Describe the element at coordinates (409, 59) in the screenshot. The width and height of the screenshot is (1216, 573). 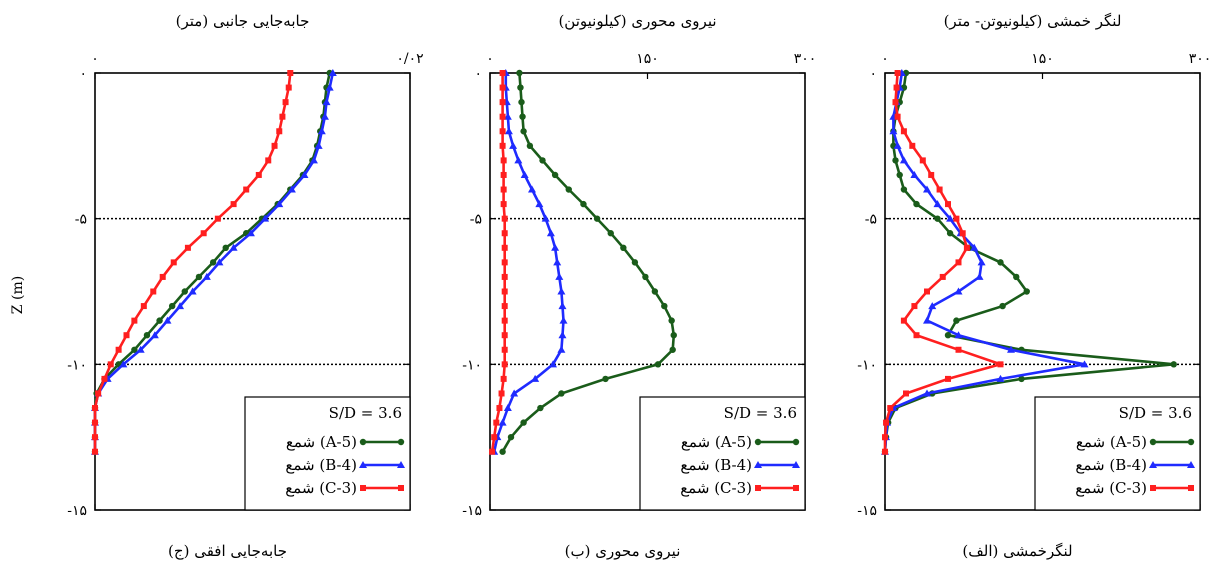
I see `x-tick-label: ۰/۰۲` at that location.